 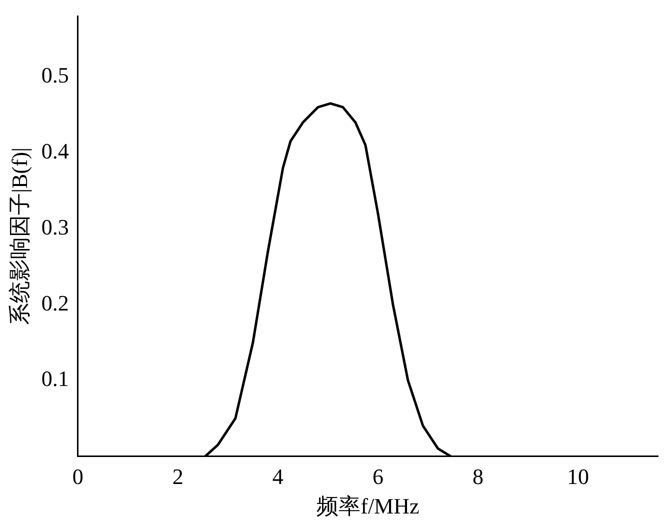 I want to click on x-tick-label: 6, so click(x=378, y=477).